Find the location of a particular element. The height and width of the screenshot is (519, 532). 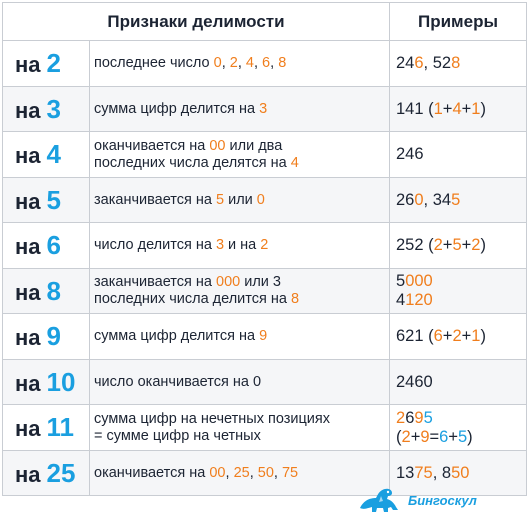

plain-text: 24 is located at coordinates (405, 63).